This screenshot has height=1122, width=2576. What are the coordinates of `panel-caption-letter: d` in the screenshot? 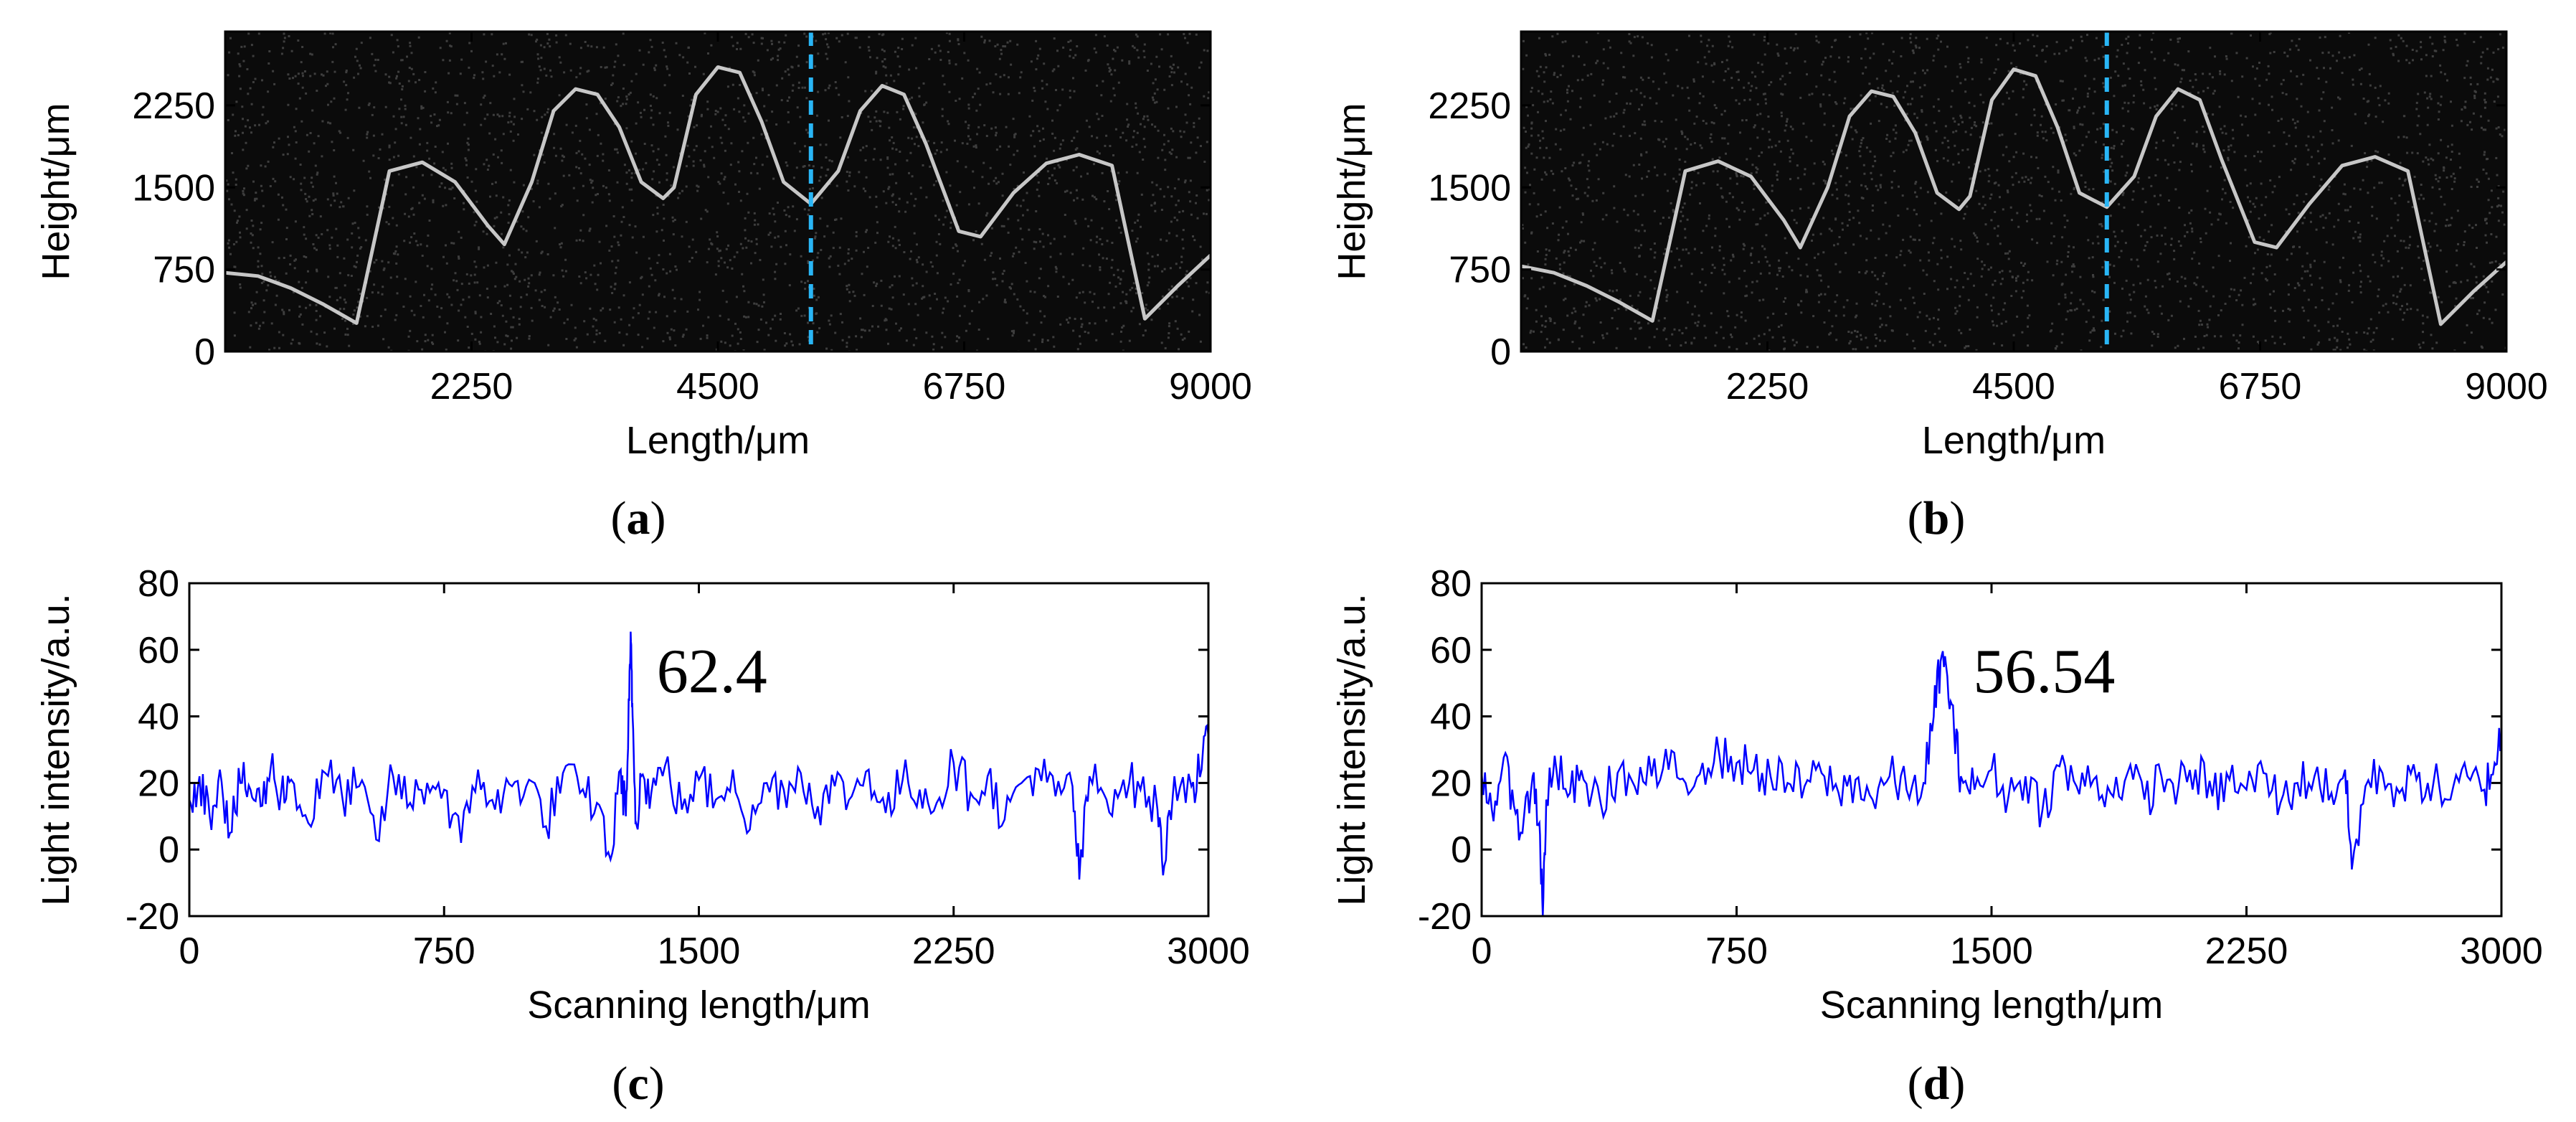 It's located at (1936, 1083).